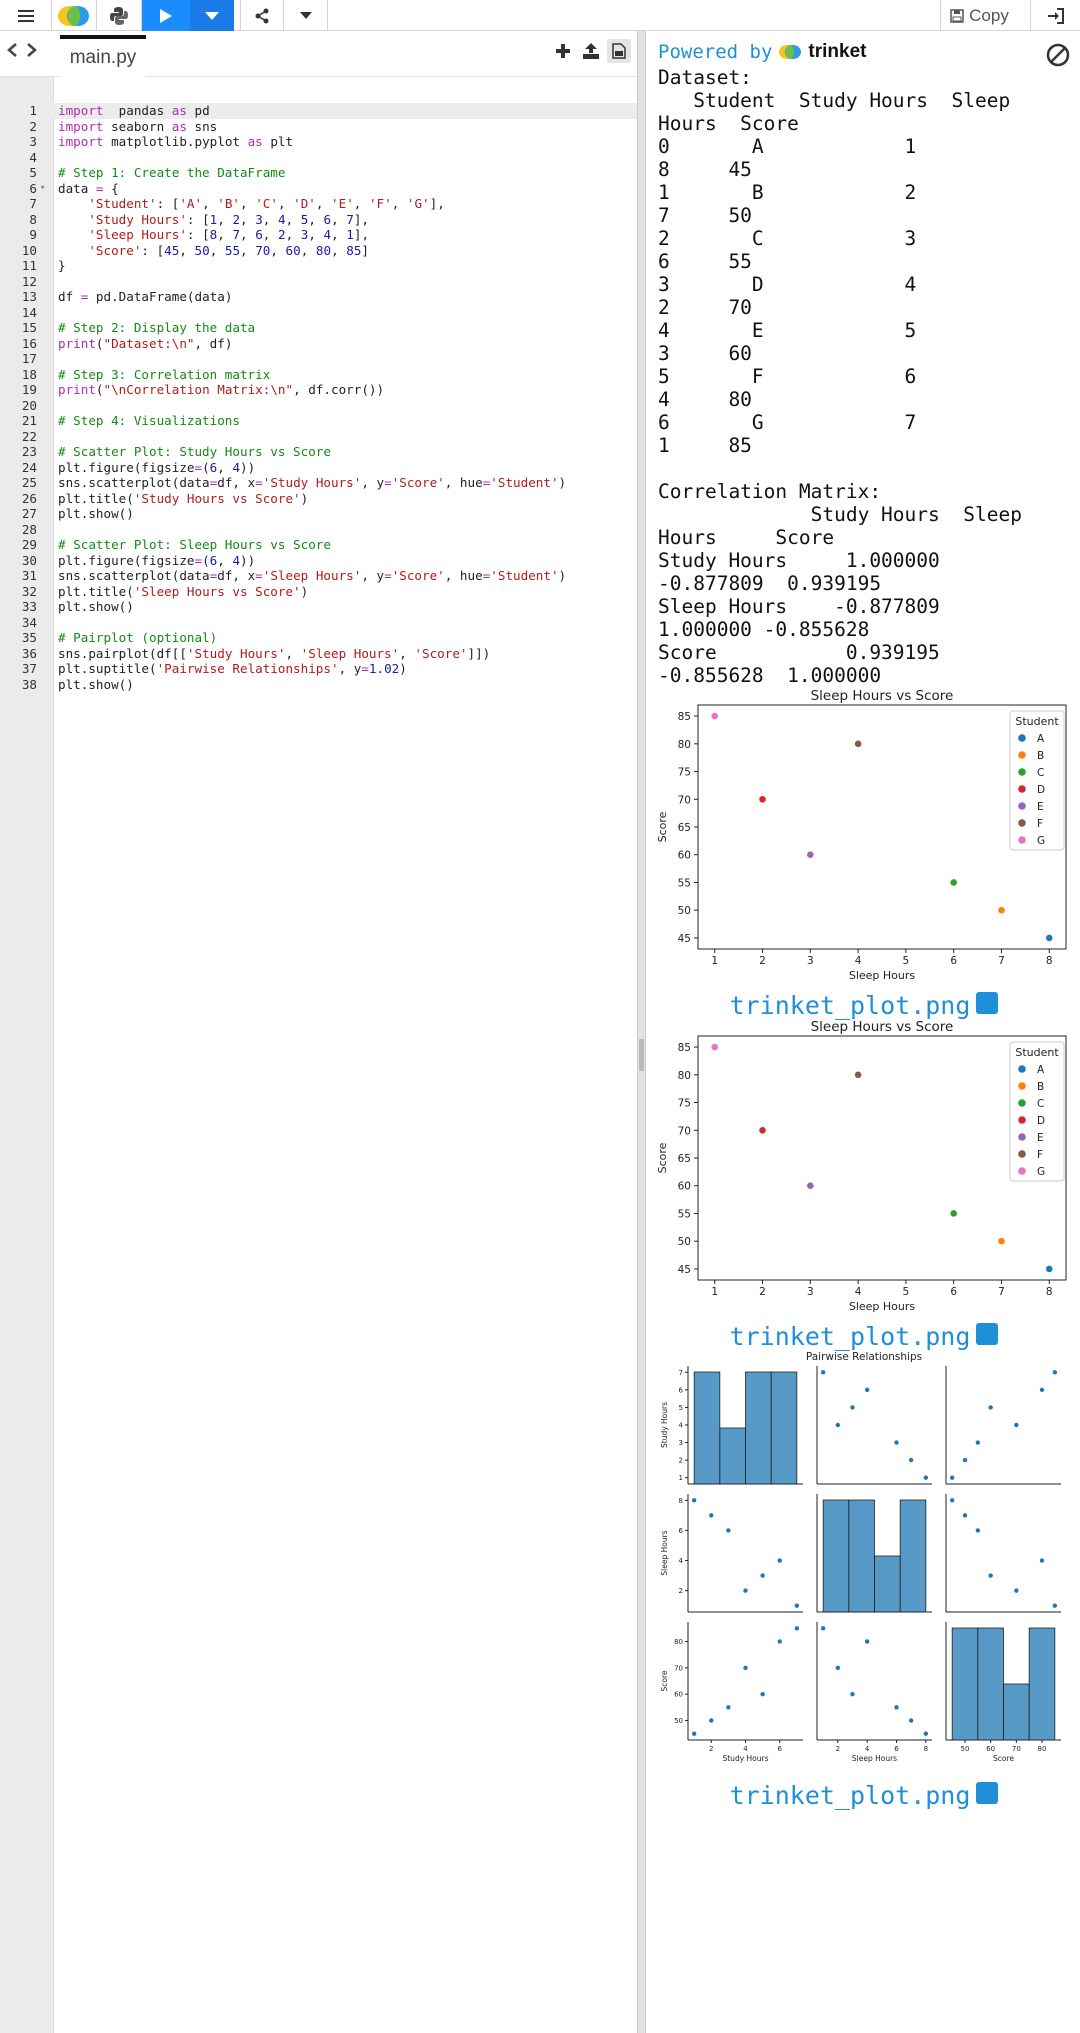  I want to click on code-line: 28, so click(318, 530).